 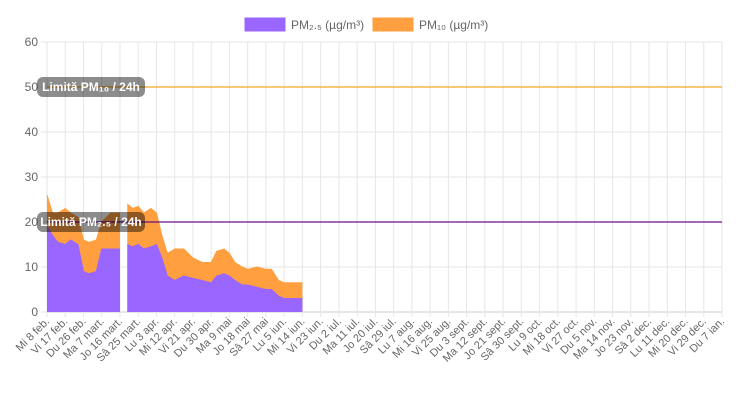 What do you see at coordinates (327, 25) in the screenshot?
I see `legend-label-pm25: PM₂.₅ (µg/m³)` at bounding box center [327, 25].